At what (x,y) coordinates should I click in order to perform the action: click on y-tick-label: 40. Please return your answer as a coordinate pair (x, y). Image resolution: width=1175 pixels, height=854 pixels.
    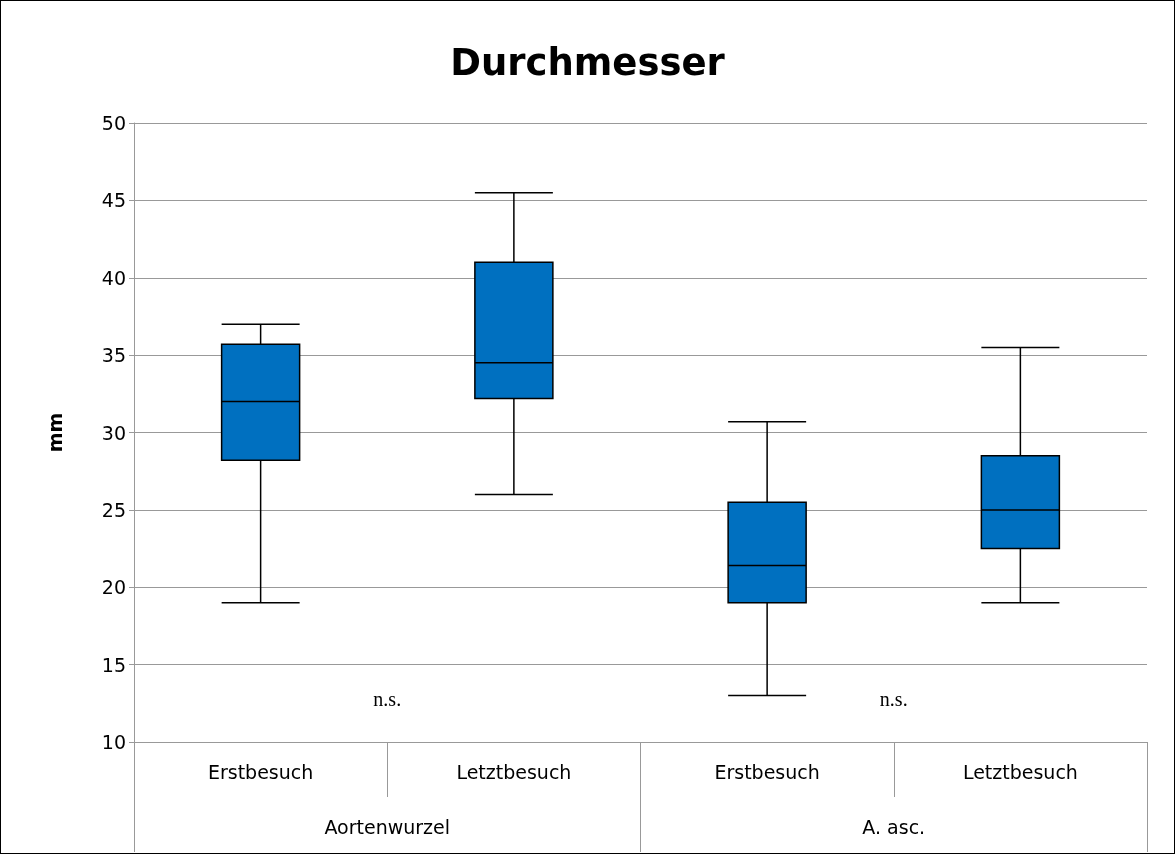
    Looking at the image, I should click on (113, 277).